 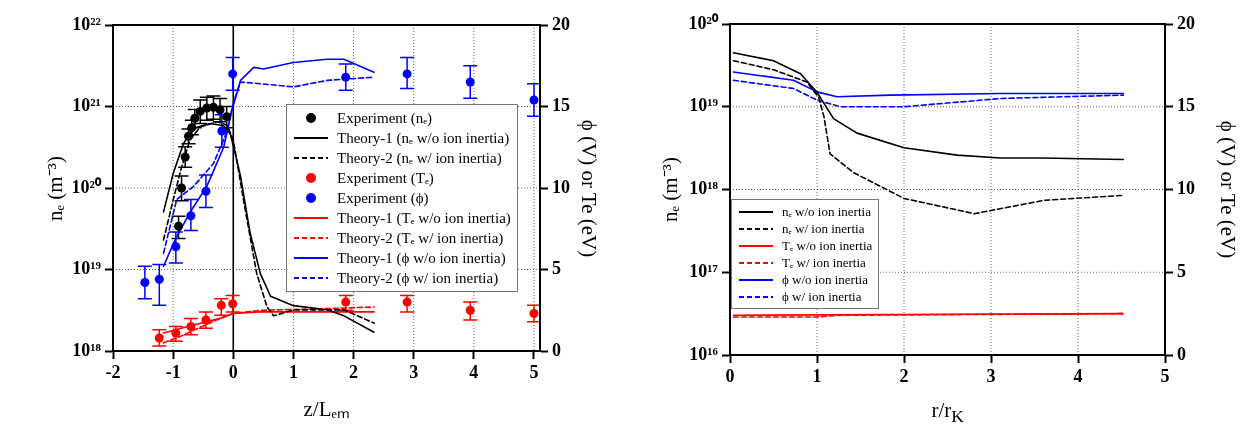 What do you see at coordinates (704, 270) in the screenshot?
I see `y-tick-label: 10¹⁷` at bounding box center [704, 270].